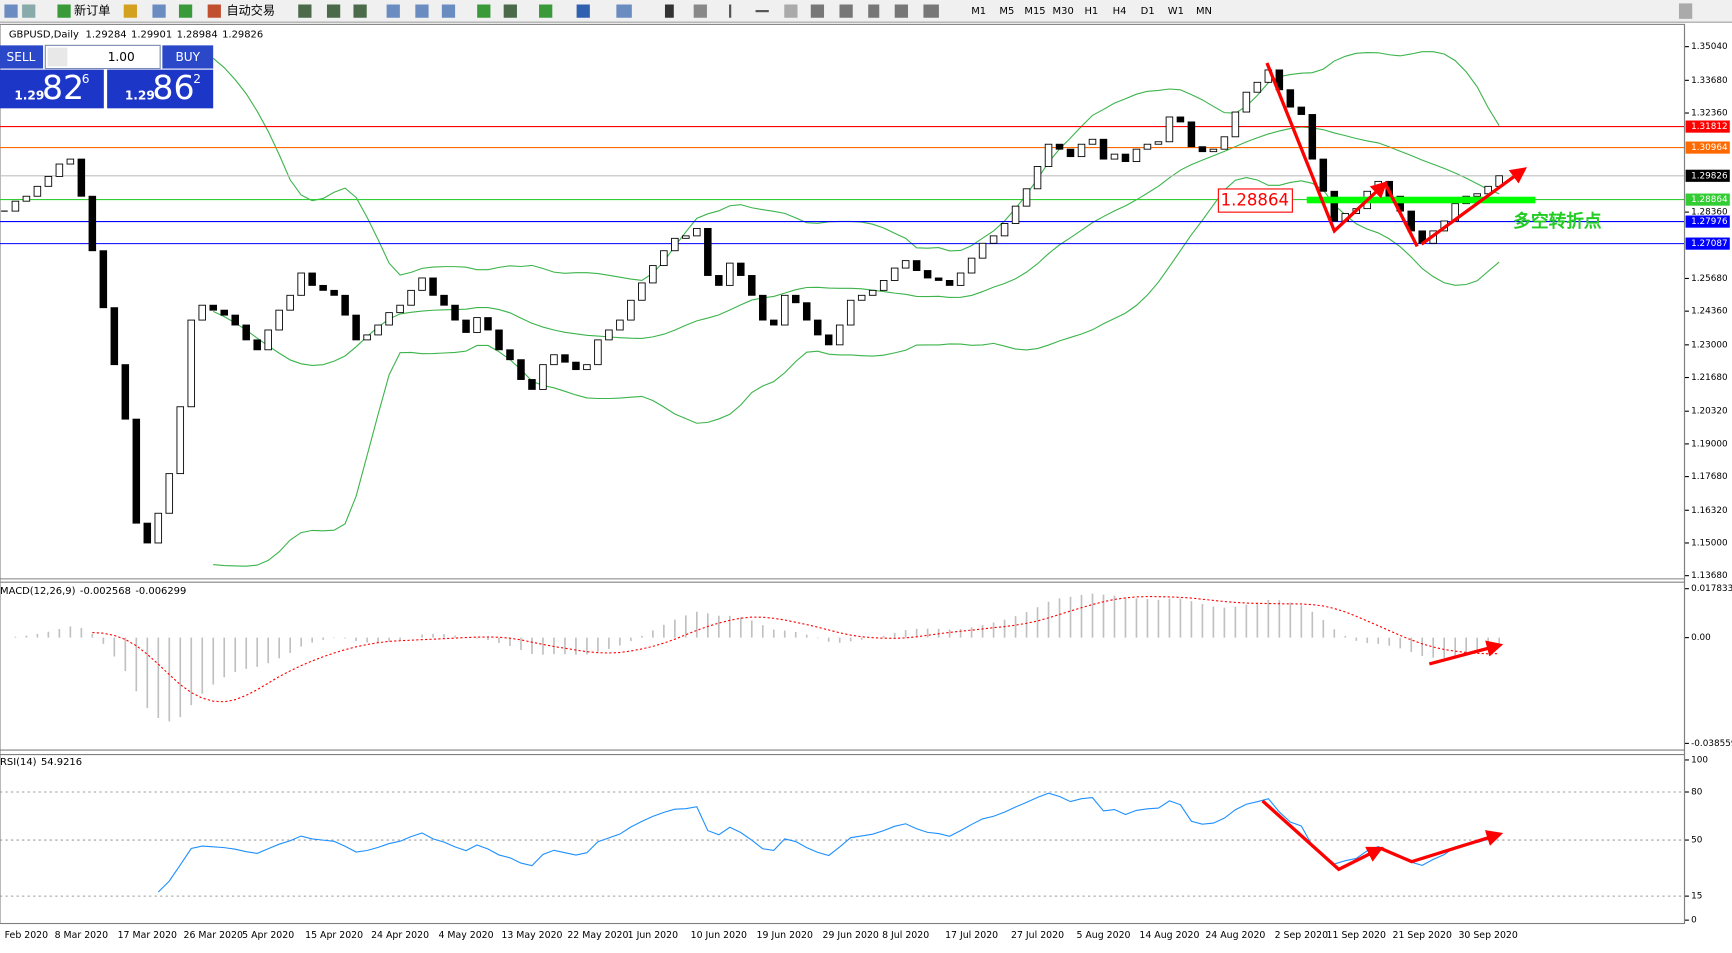 Image resolution: width=1732 pixels, height=953 pixels. I want to click on x-tick-label: Feb 2020, so click(26, 935).